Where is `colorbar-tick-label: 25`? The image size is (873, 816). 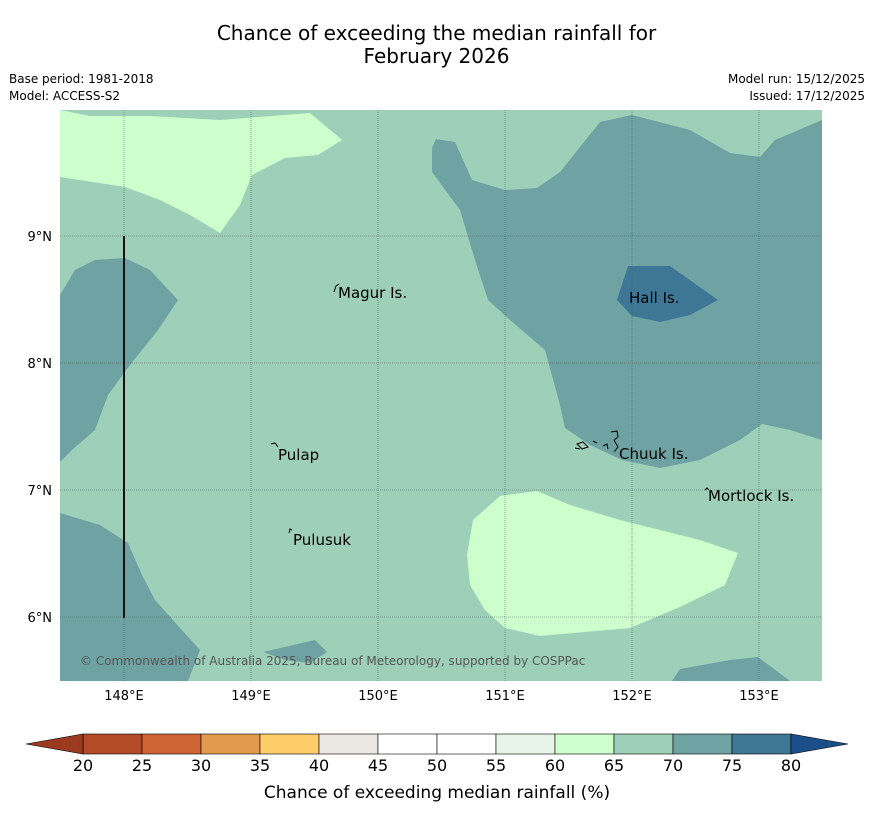 colorbar-tick-label: 25 is located at coordinates (142, 765).